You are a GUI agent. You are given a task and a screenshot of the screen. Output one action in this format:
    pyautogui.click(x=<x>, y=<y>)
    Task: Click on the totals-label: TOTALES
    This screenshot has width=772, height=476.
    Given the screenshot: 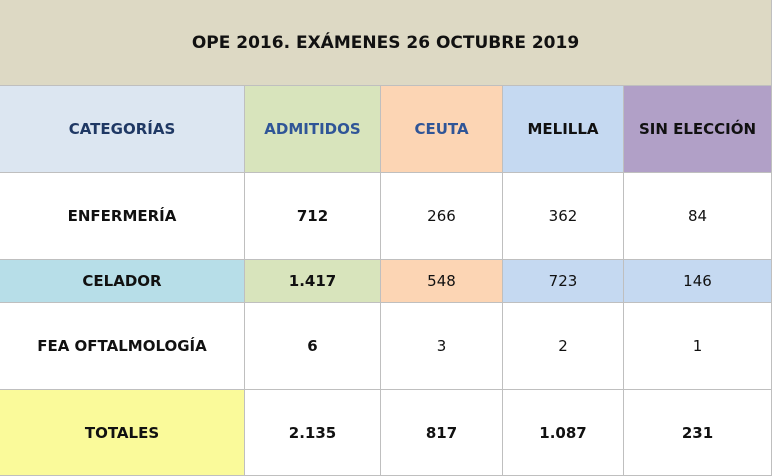 What is the action you would take?
    pyautogui.click(x=122, y=433)
    